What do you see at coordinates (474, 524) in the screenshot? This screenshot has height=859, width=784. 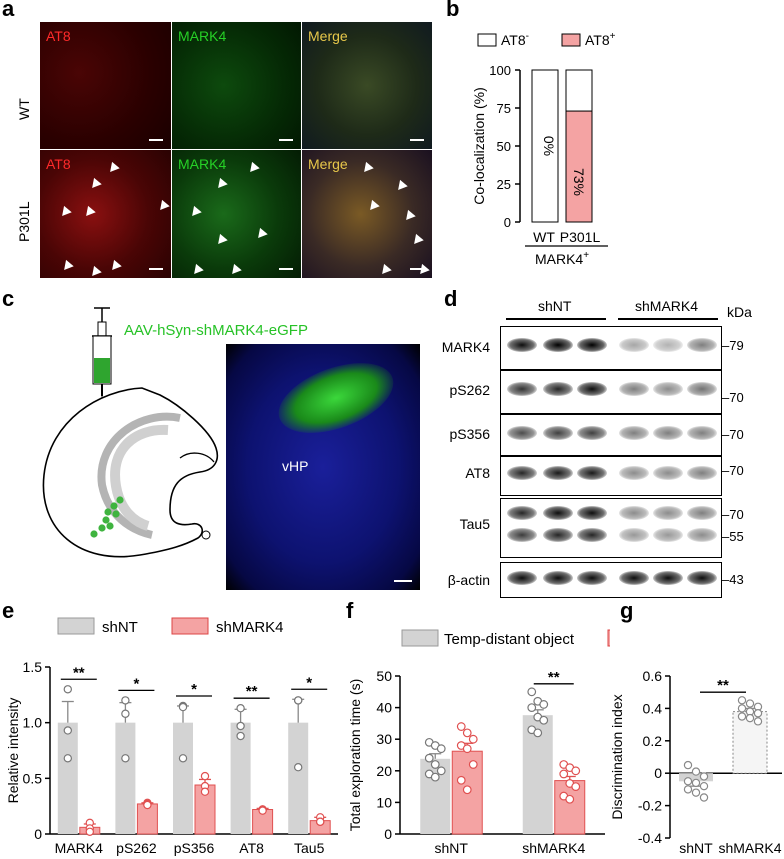 I see `blot-label-tau5: Tau5` at bounding box center [474, 524].